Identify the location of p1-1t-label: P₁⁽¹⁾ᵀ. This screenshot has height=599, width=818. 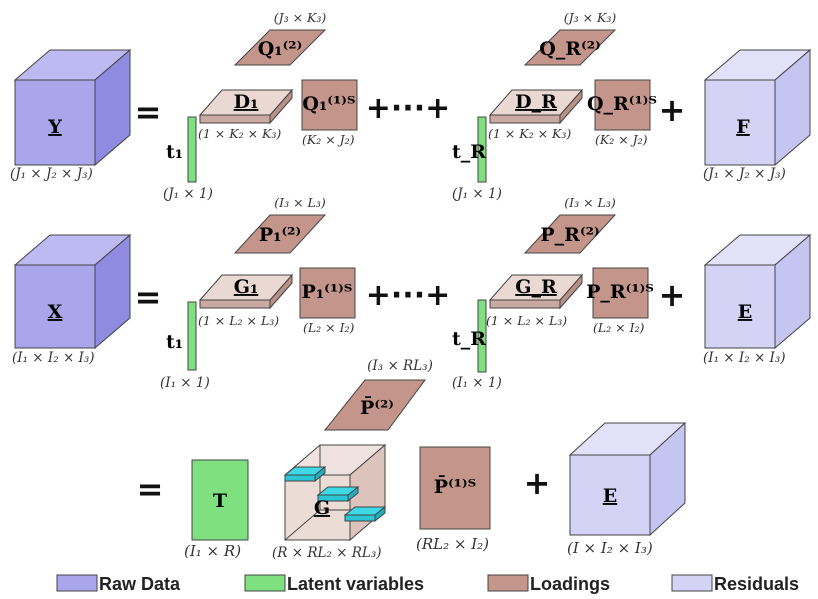
(327, 292).